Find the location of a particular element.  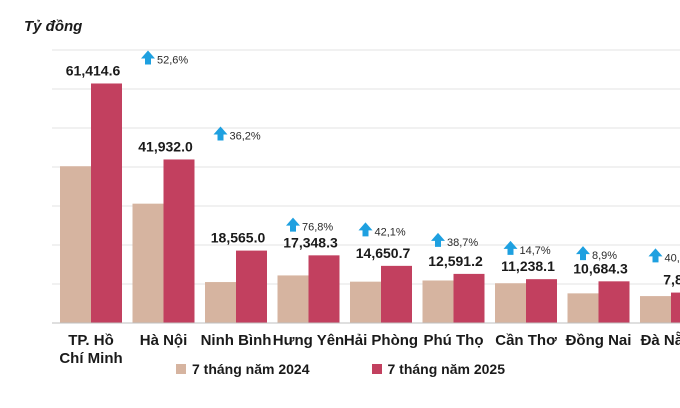

growth-label: 40,8% is located at coordinates (672, 258).